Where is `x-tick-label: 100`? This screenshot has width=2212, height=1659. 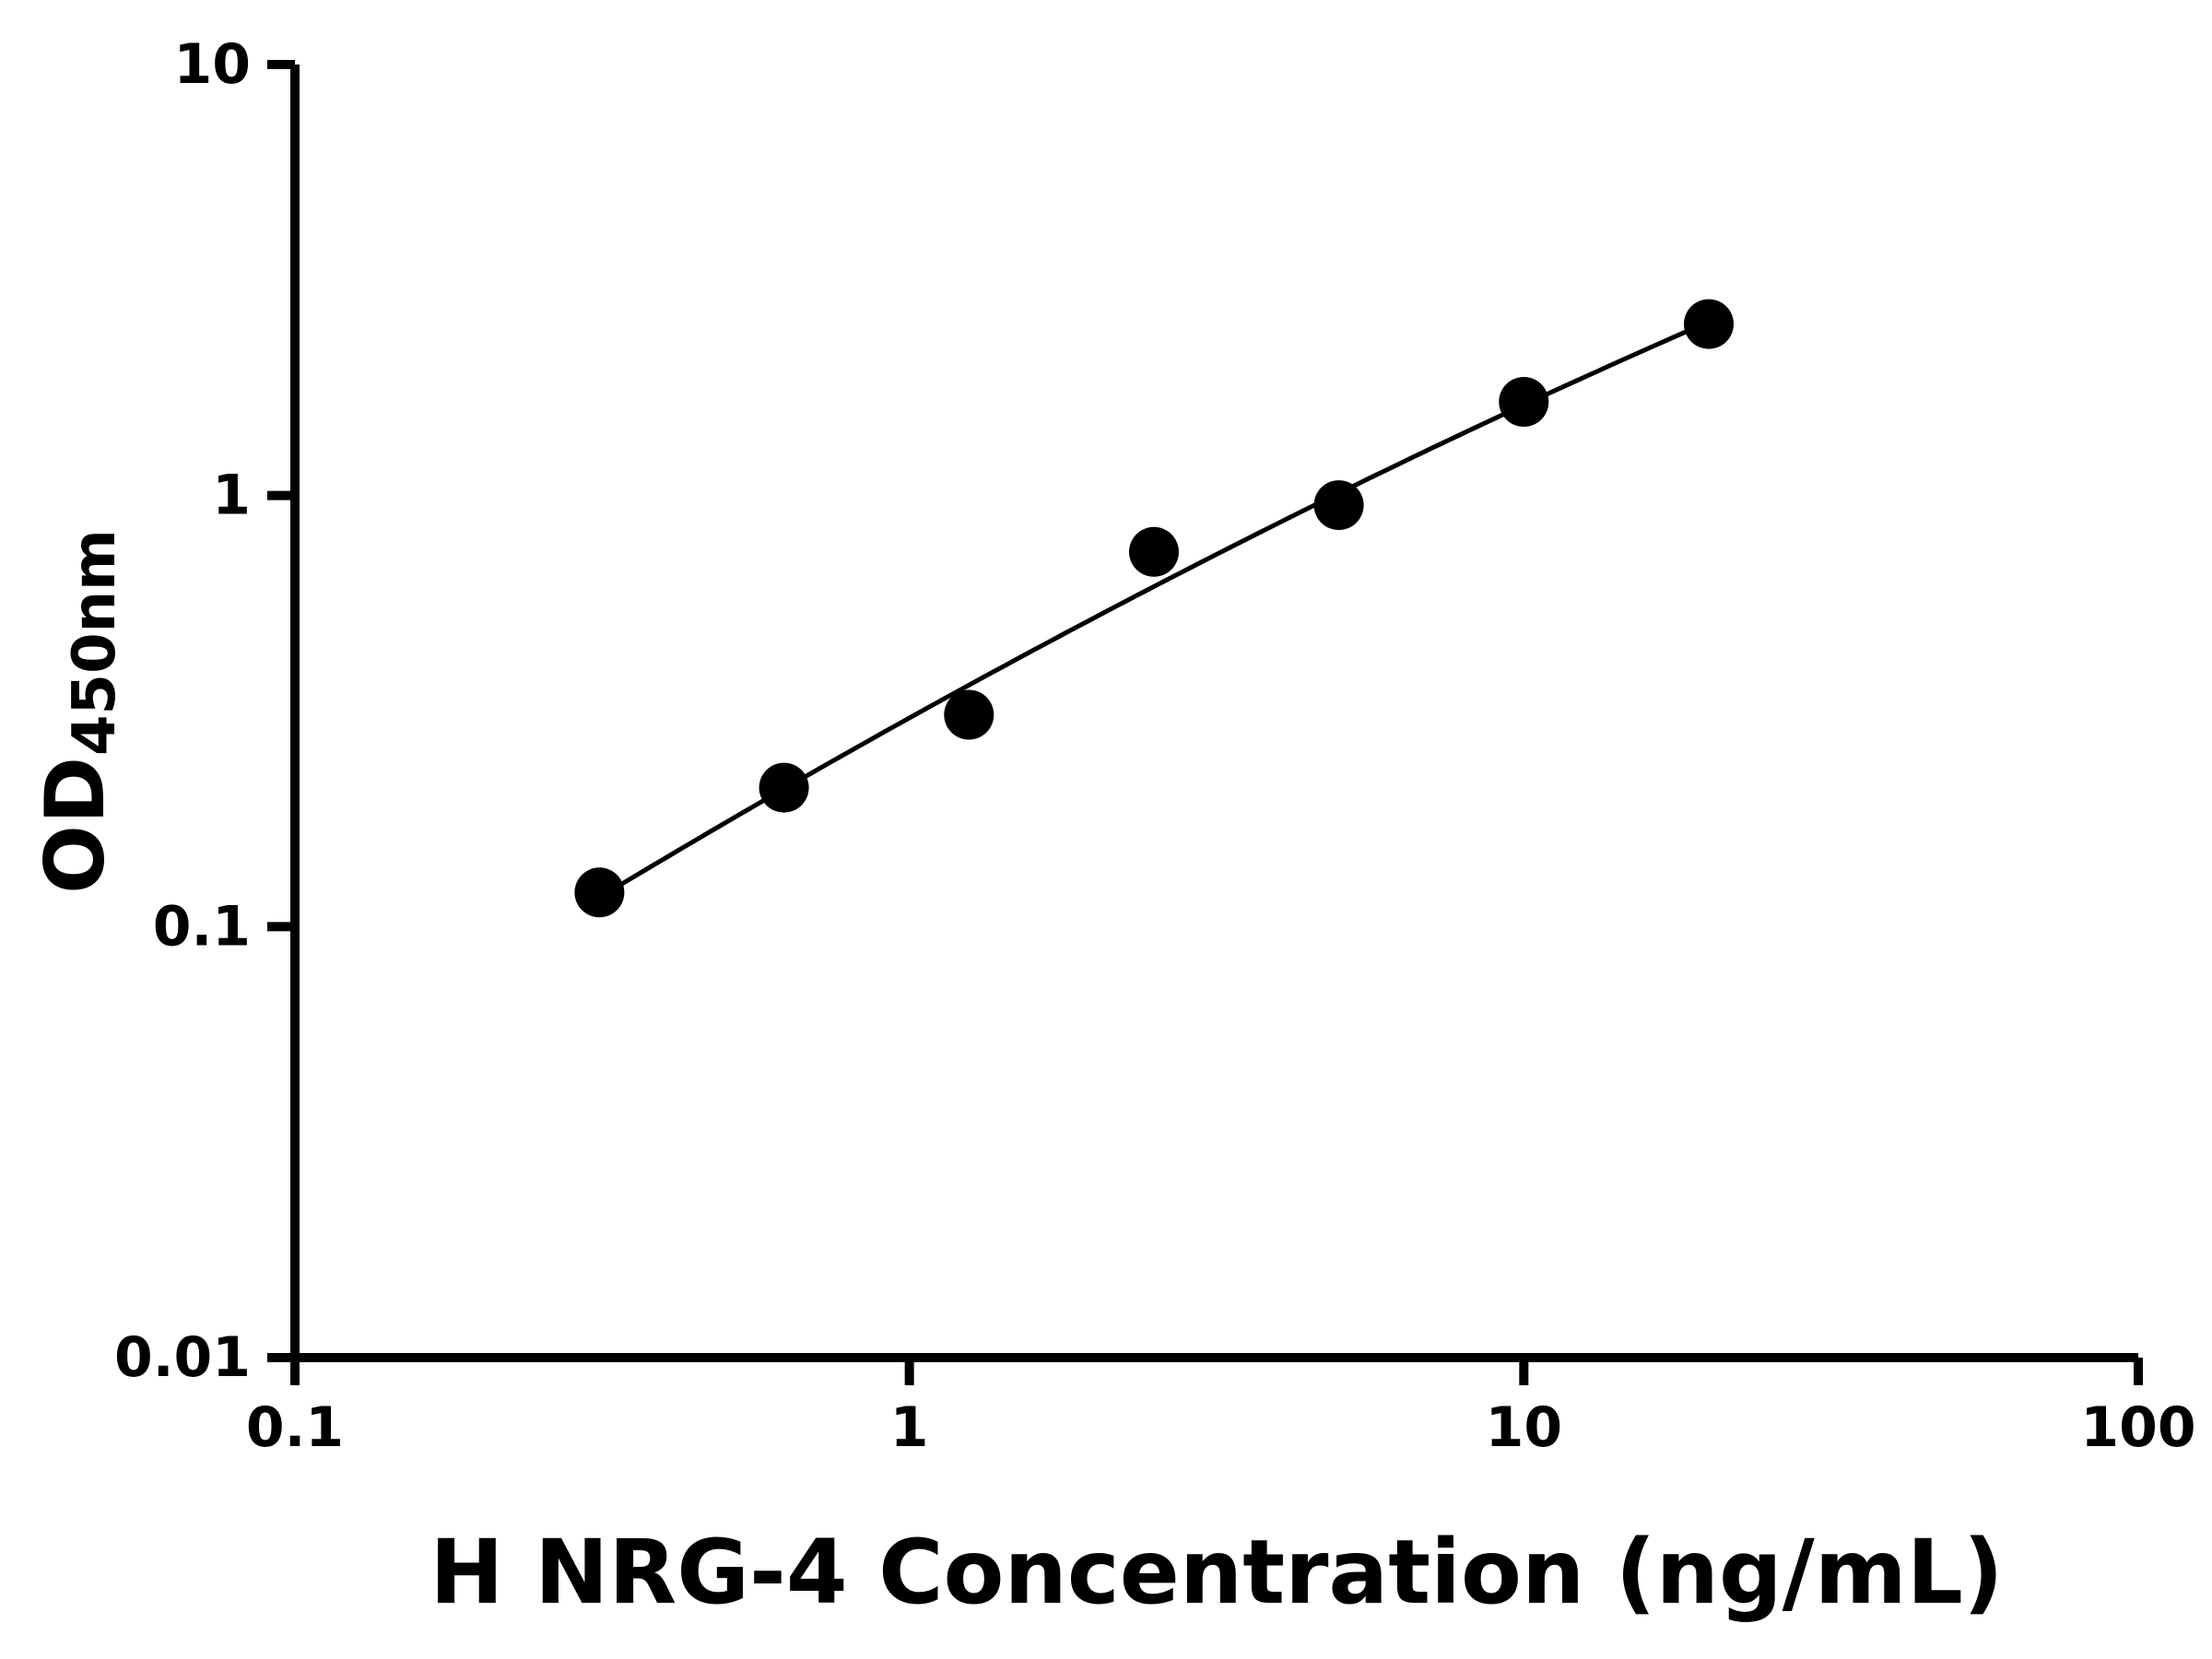
x-tick-label: 100 is located at coordinates (2137, 1427).